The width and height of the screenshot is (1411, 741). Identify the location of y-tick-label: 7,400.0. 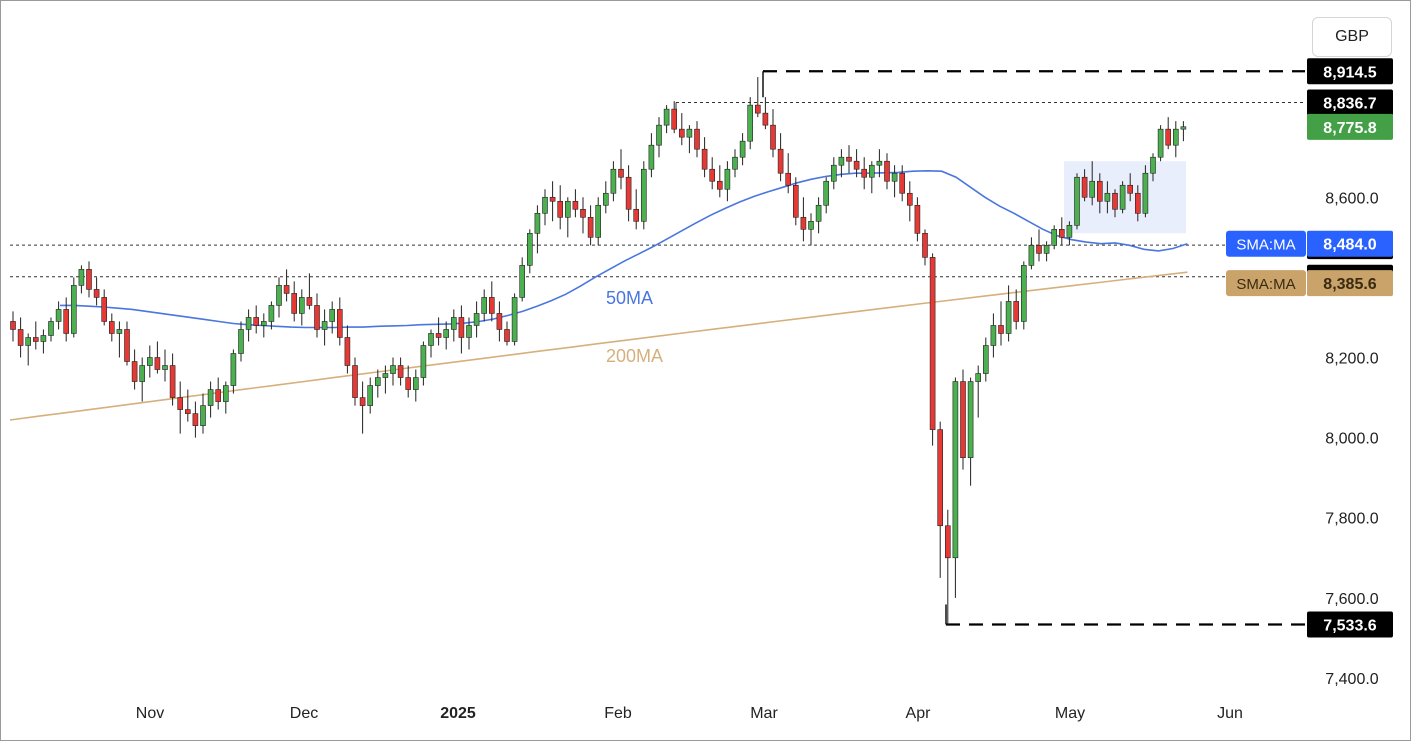
(1351, 679).